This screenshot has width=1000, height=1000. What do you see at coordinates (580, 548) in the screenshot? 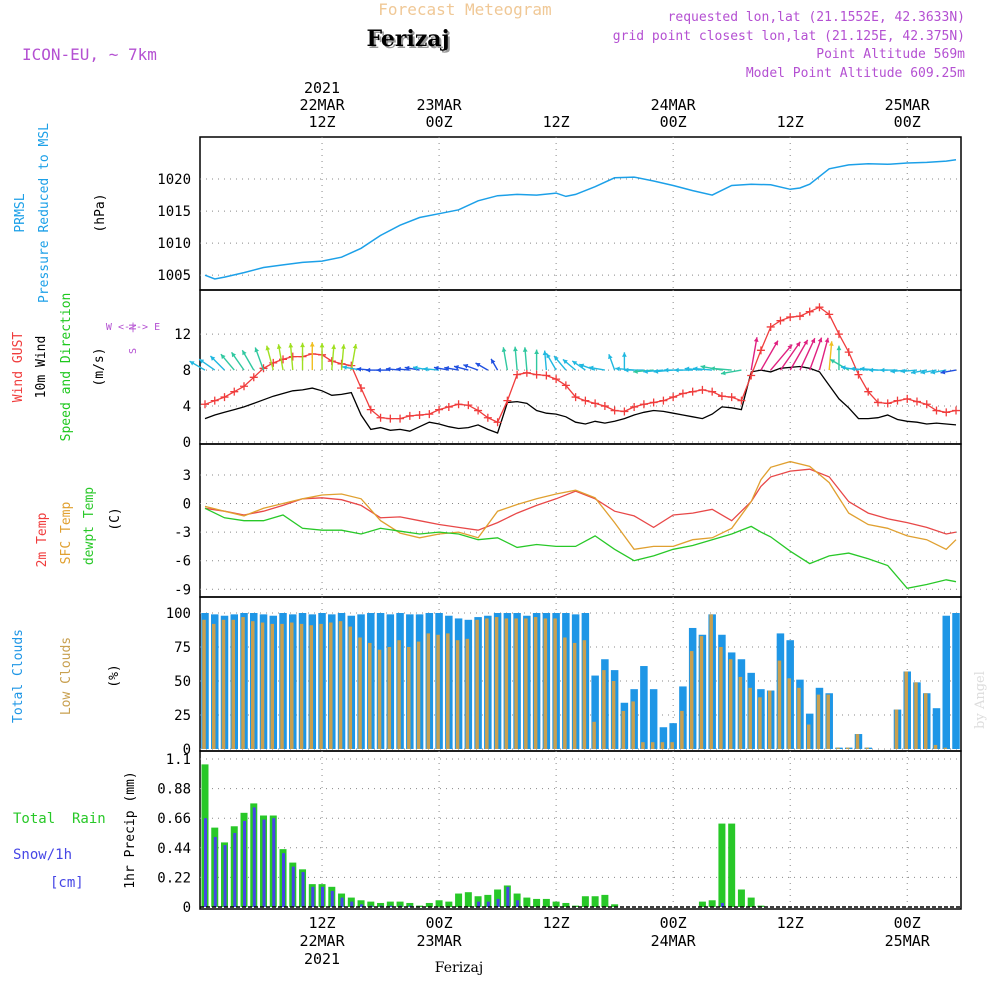
I see `temp-dewpt-line` at bounding box center [580, 548].